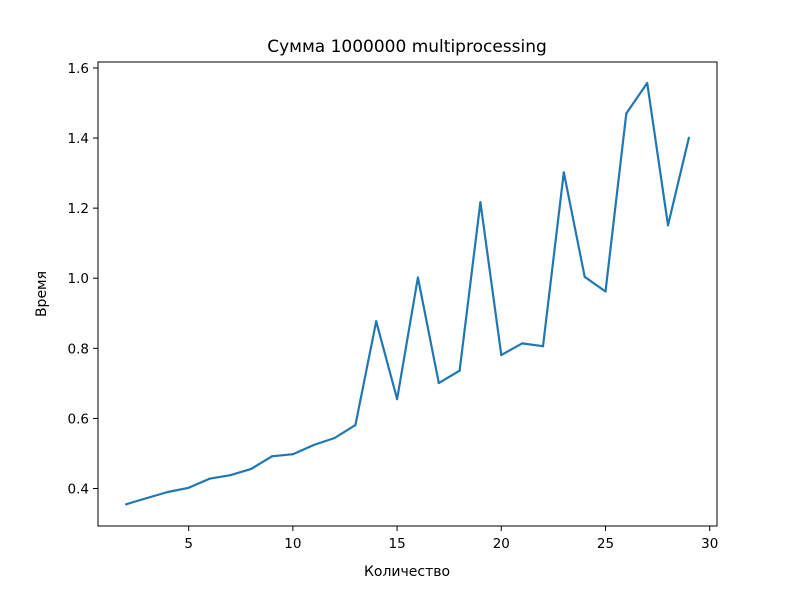  What do you see at coordinates (501, 544) in the screenshot?
I see `x-tick-label: 20` at bounding box center [501, 544].